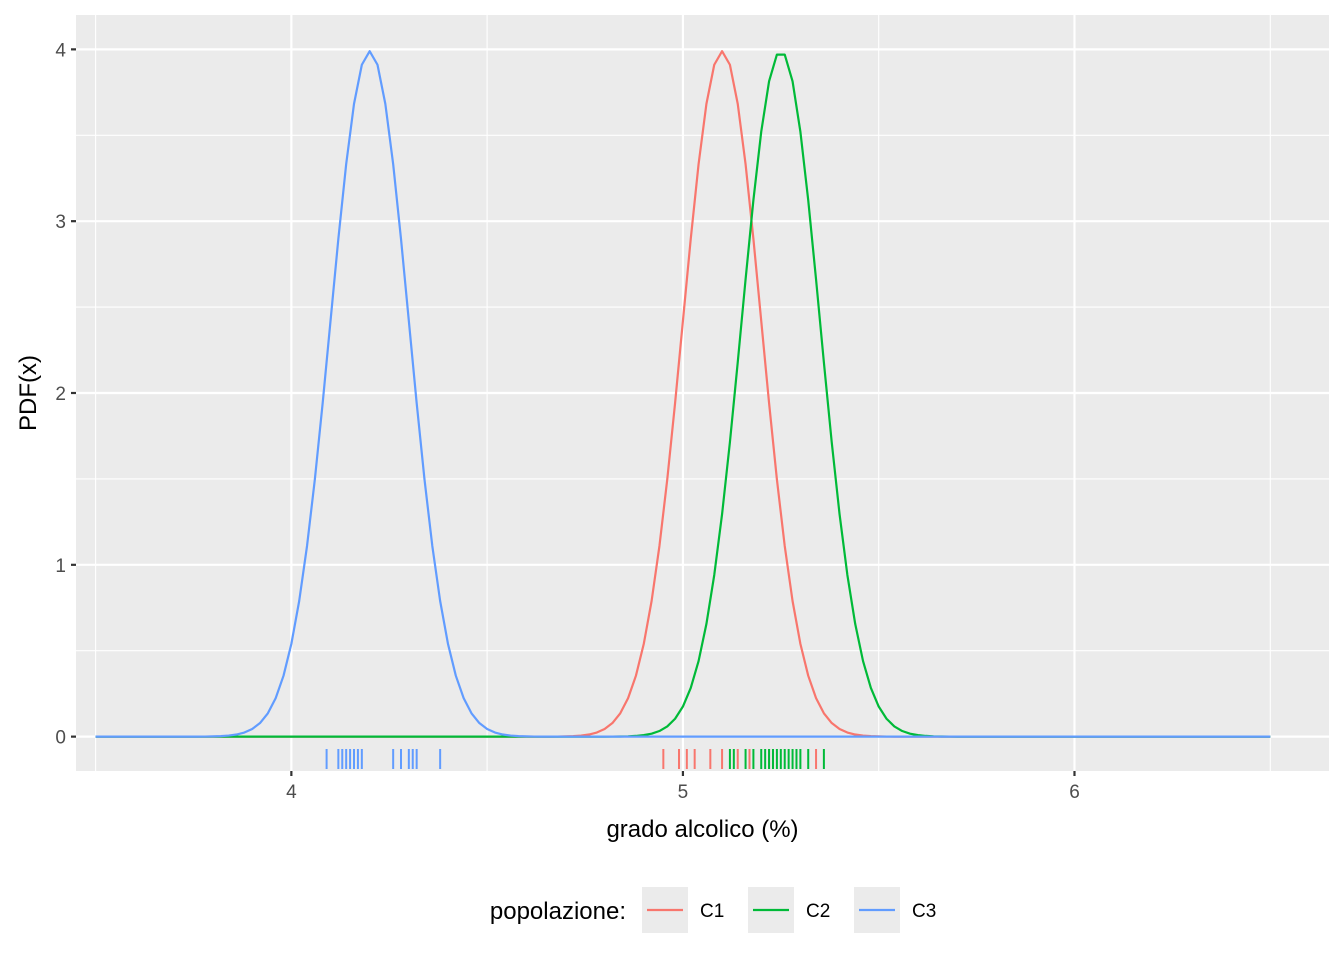 Image resolution: width=1344 pixels, height=960 pixels. What do you see at coordinates (60, 222) in the screenshot?
I see `y-tick-label: 3` at bounding box center [60, 222].